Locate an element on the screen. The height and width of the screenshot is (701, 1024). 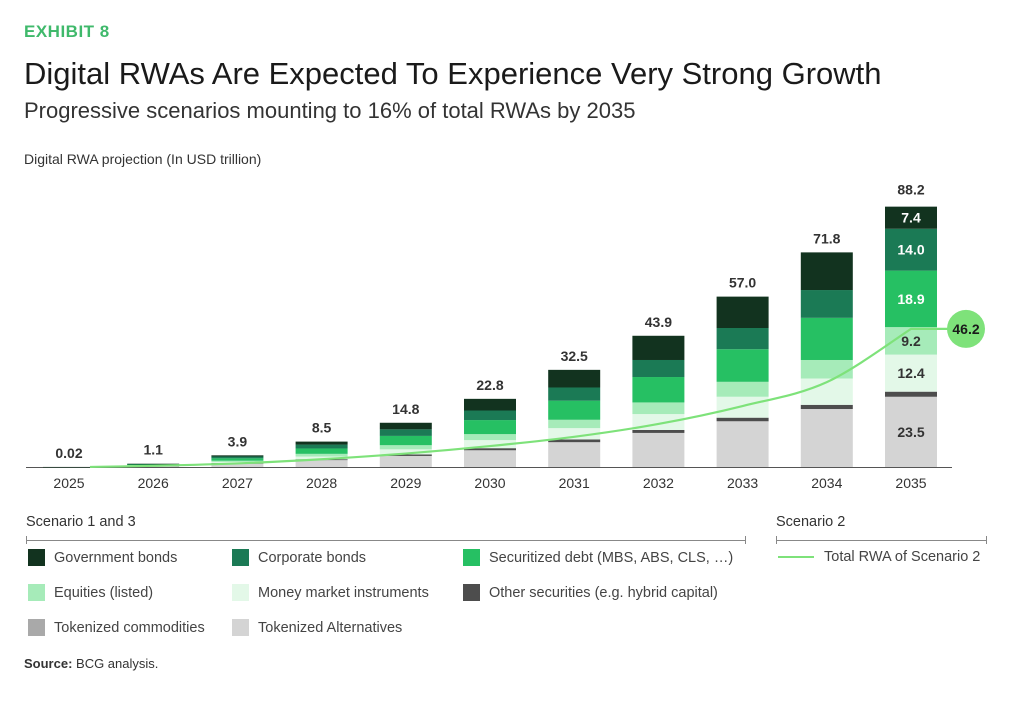
bar-total-label: 14.8 is located at coordinates (405, 409).